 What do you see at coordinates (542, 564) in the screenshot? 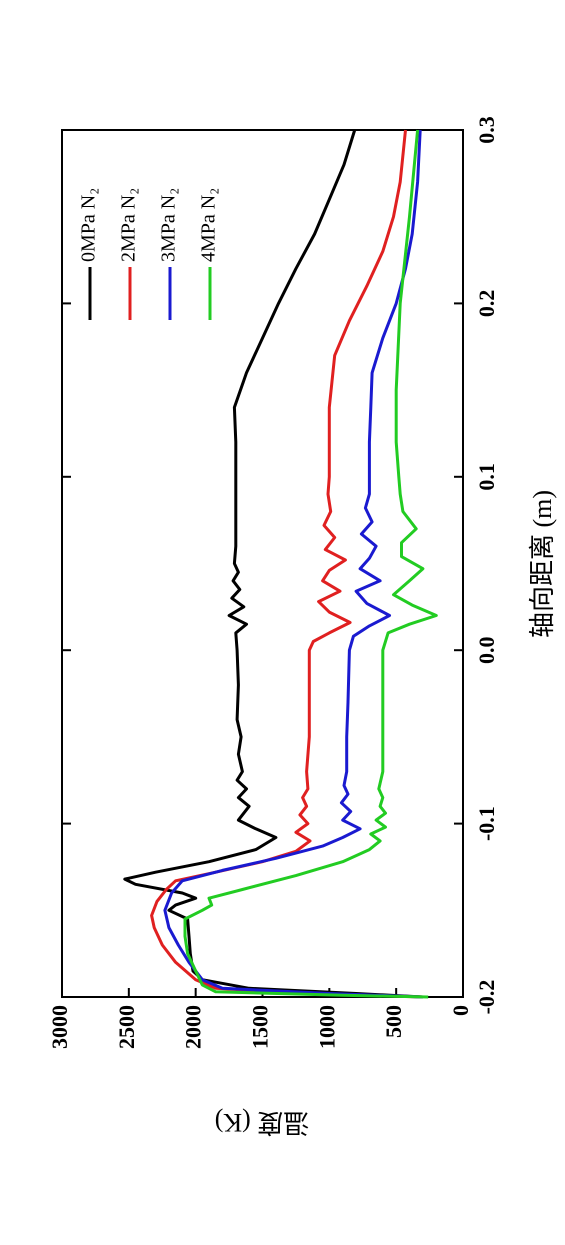
I see `x-axis-title: 轴向距离 (m)` at bounding box center [542, 564].